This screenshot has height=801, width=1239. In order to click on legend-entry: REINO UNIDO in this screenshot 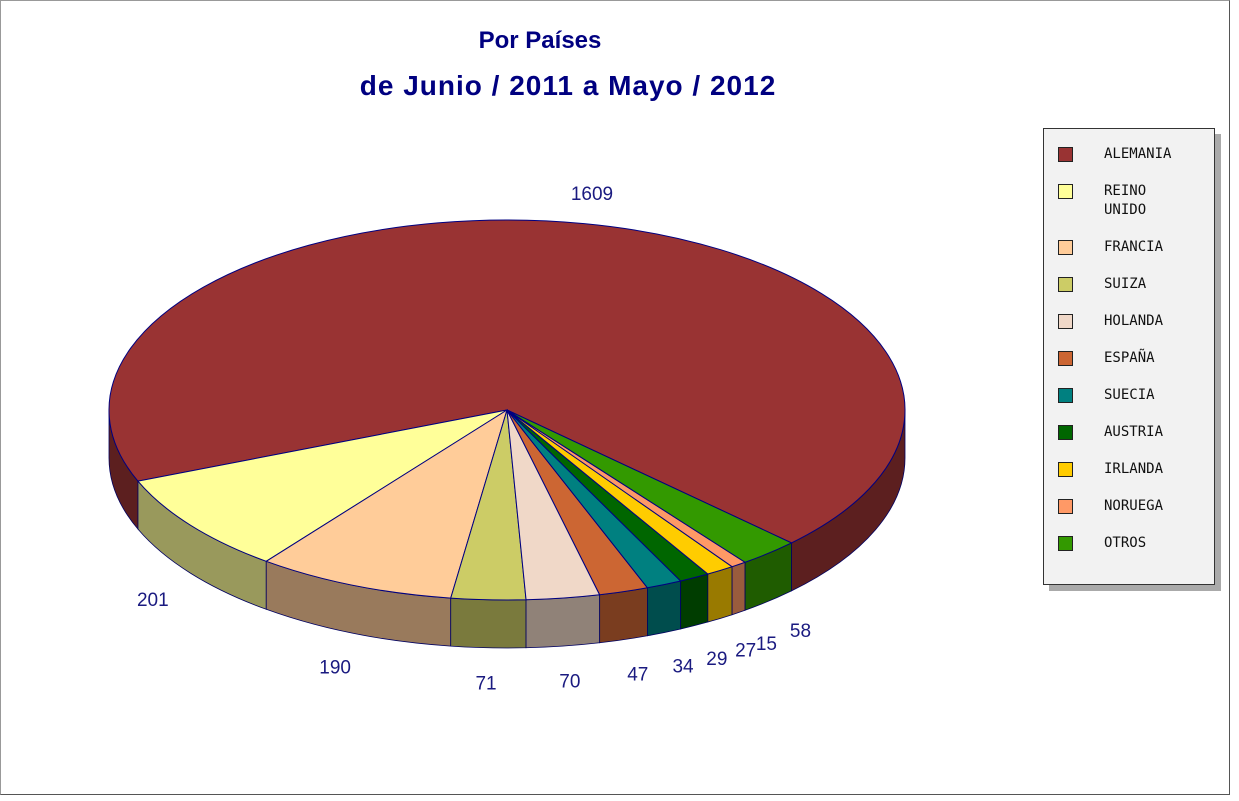, I will do `click(1136, 201)`.